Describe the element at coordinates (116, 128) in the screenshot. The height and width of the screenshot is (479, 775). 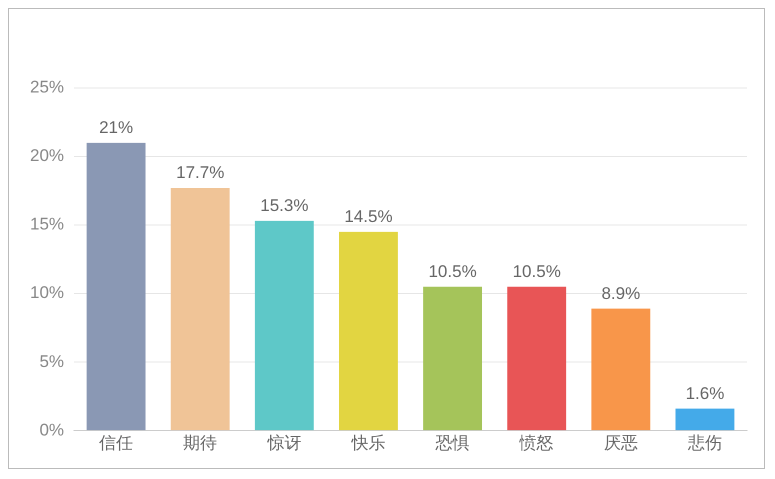
I see `data-label: 21%` at that location.